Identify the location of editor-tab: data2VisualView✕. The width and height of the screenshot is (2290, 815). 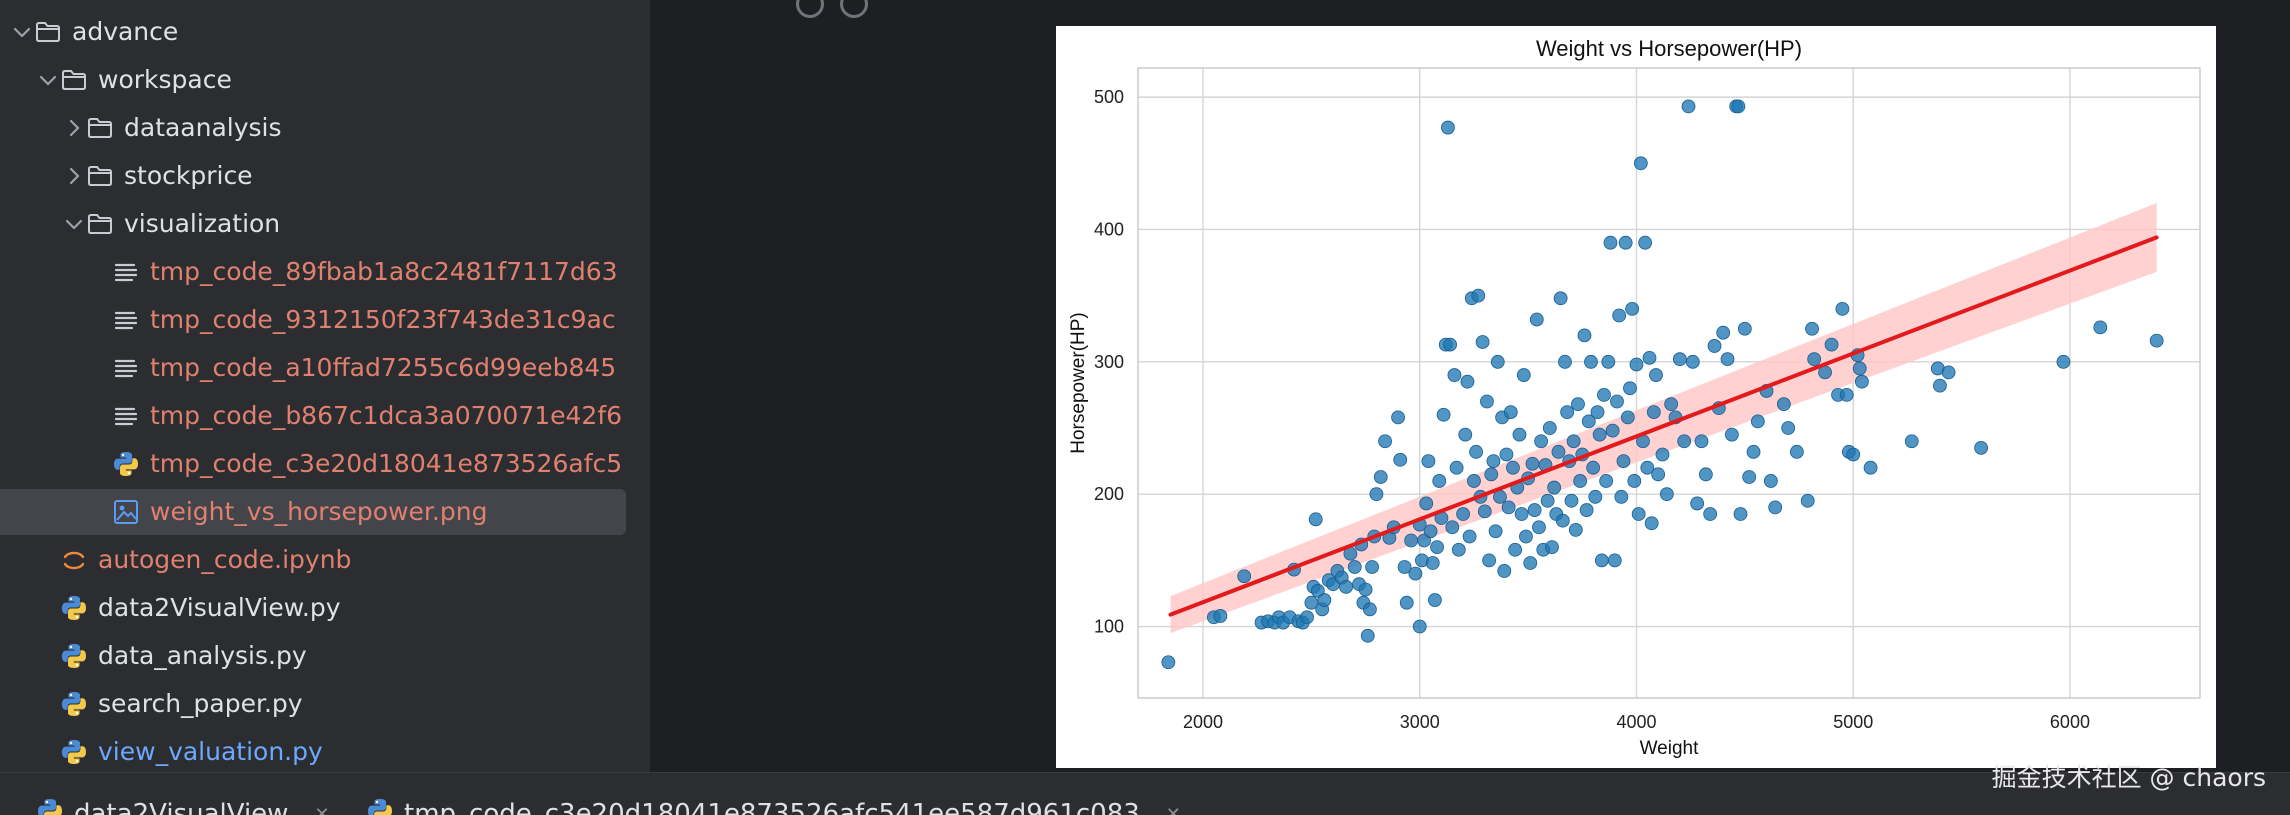
(183, 807).